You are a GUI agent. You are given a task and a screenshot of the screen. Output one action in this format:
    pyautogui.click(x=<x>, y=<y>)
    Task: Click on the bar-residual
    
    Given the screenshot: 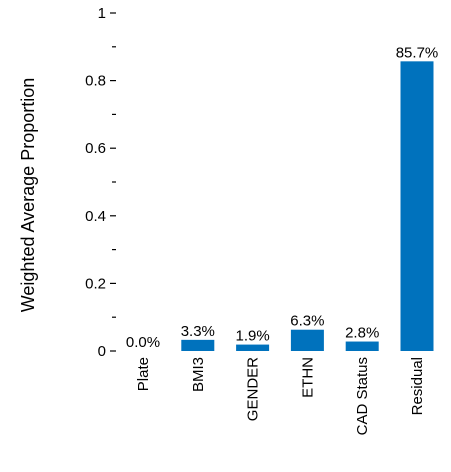 What is the action you would take?
    pyautogui.click(x=417, y=206)
    